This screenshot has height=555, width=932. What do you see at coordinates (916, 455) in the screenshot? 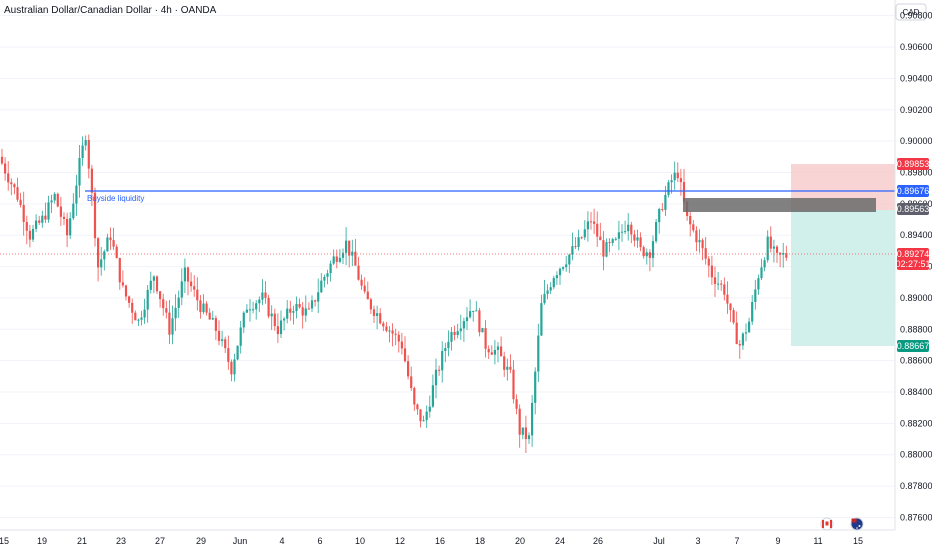
I see `price-tick-label: 0.88000` at bounding box center [916, 455].